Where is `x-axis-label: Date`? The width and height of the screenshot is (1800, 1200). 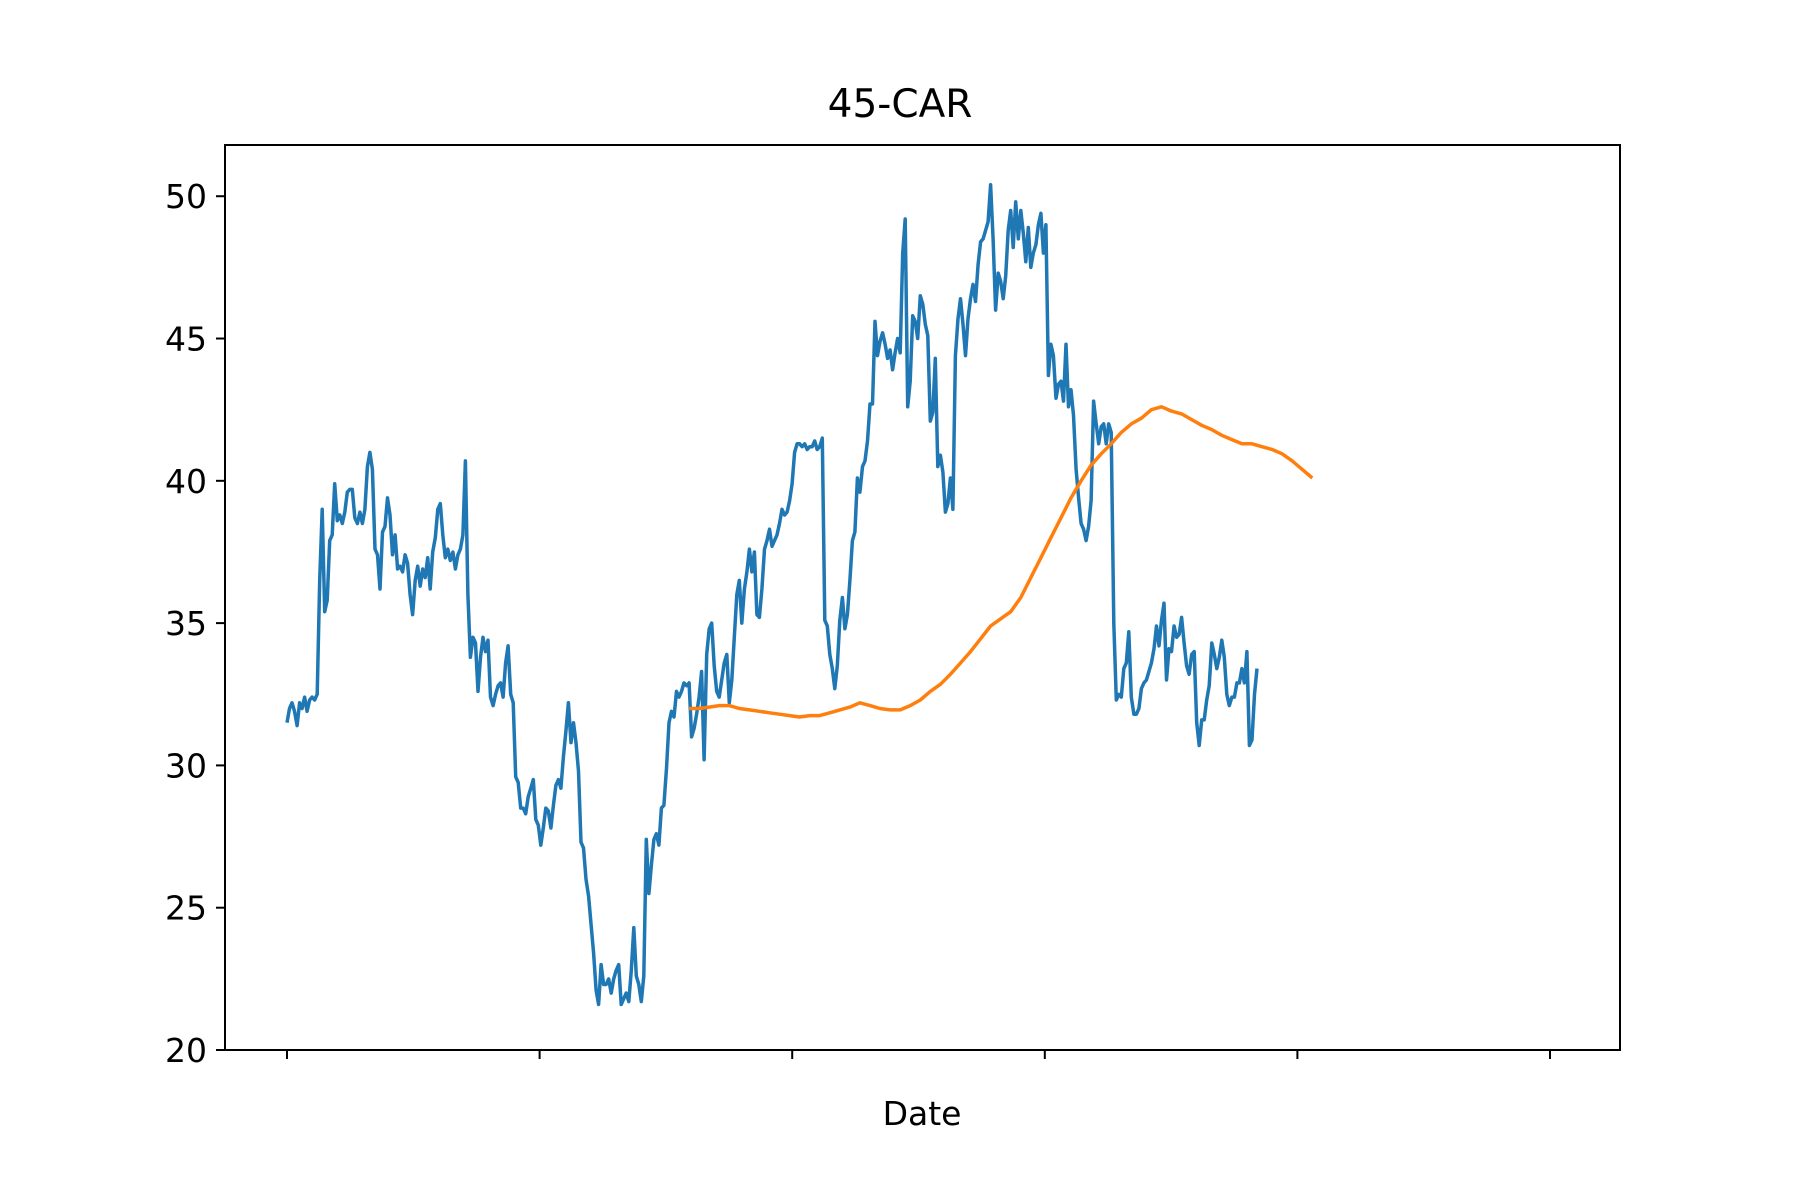 x-axis-label: Date is located at coordinates (922, 1113).